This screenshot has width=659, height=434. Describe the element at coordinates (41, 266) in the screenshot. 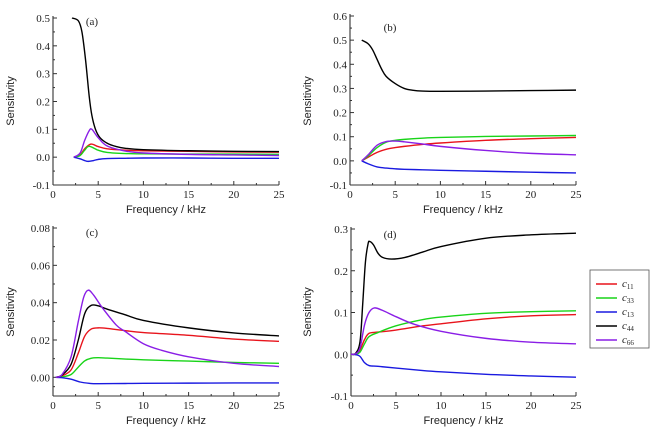

I see `y-tick-label: 0.06` at that location.